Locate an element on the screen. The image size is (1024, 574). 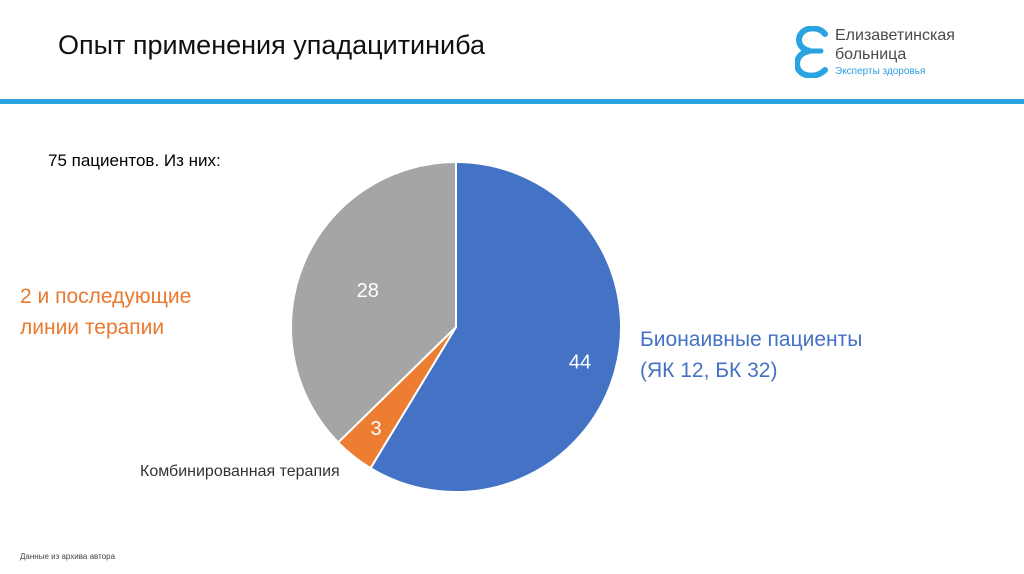
logo-name-line2: больница is located at coordinates (871, 54).